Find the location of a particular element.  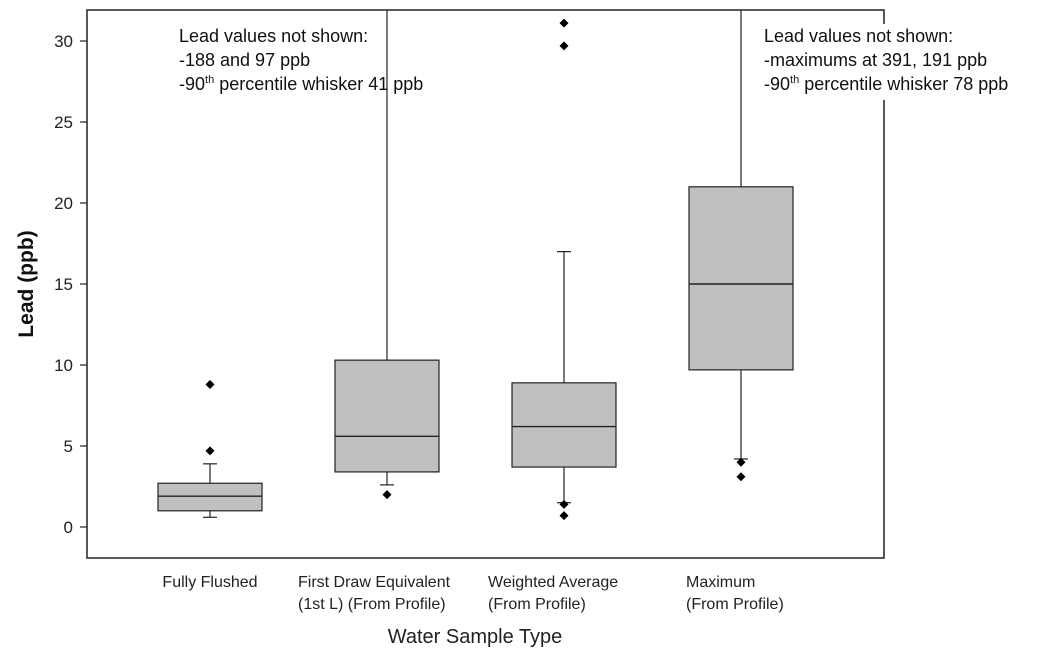

annotation-left-heading: Lead values not shown: is located at coordinates (274, 36).